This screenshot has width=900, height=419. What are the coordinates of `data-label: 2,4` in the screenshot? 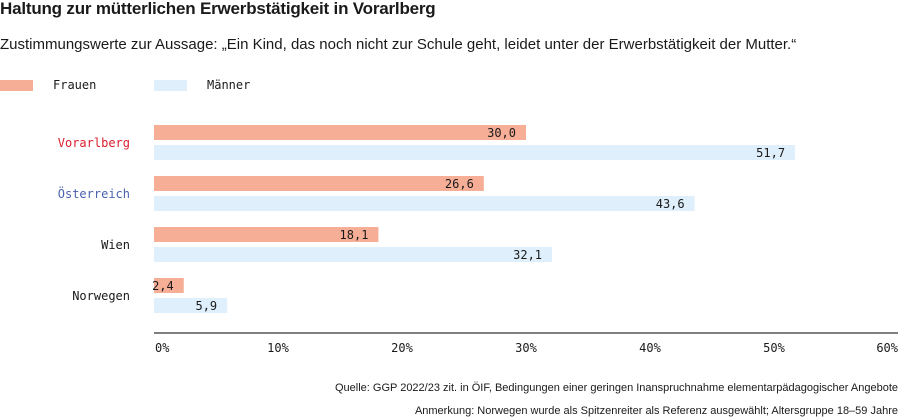 It's located at (163, 286).